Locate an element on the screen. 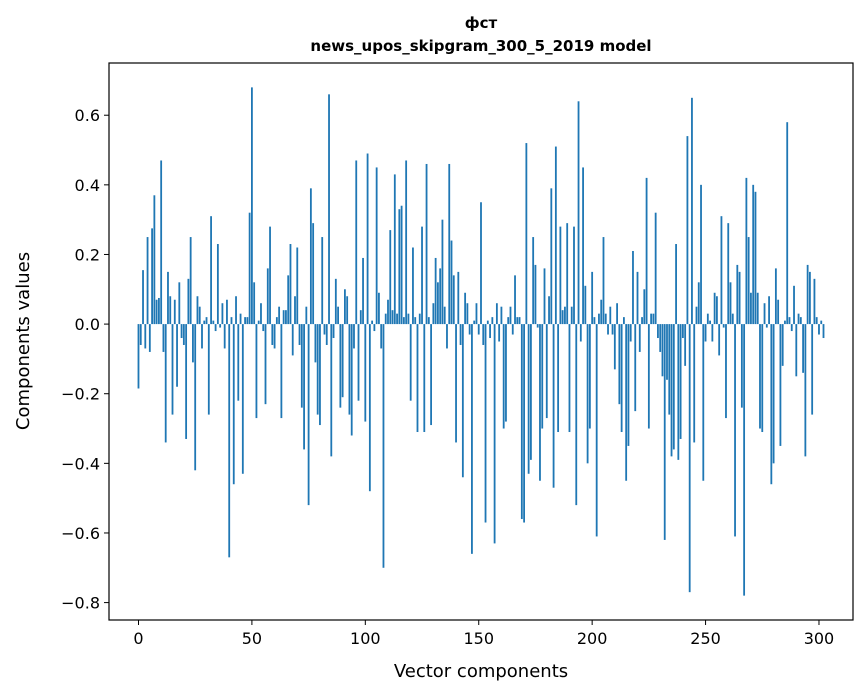 The height and width of the screenshot is (696, 867). y-axis: −0.8 −0.6 −0.4 −0.2 0.0 0.2 0.4 0.6 is located at coordinates (85, 359).